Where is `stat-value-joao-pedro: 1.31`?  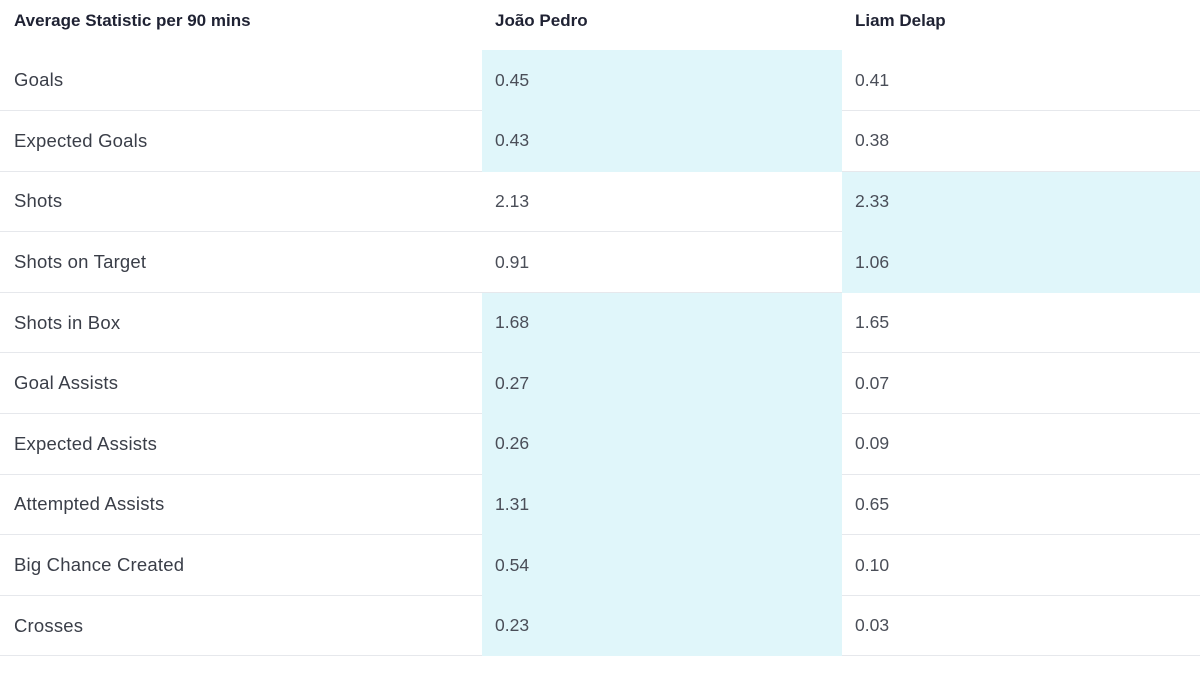 stat-value-joao-pedro: 1.31 is located at coordinates (662, 505).